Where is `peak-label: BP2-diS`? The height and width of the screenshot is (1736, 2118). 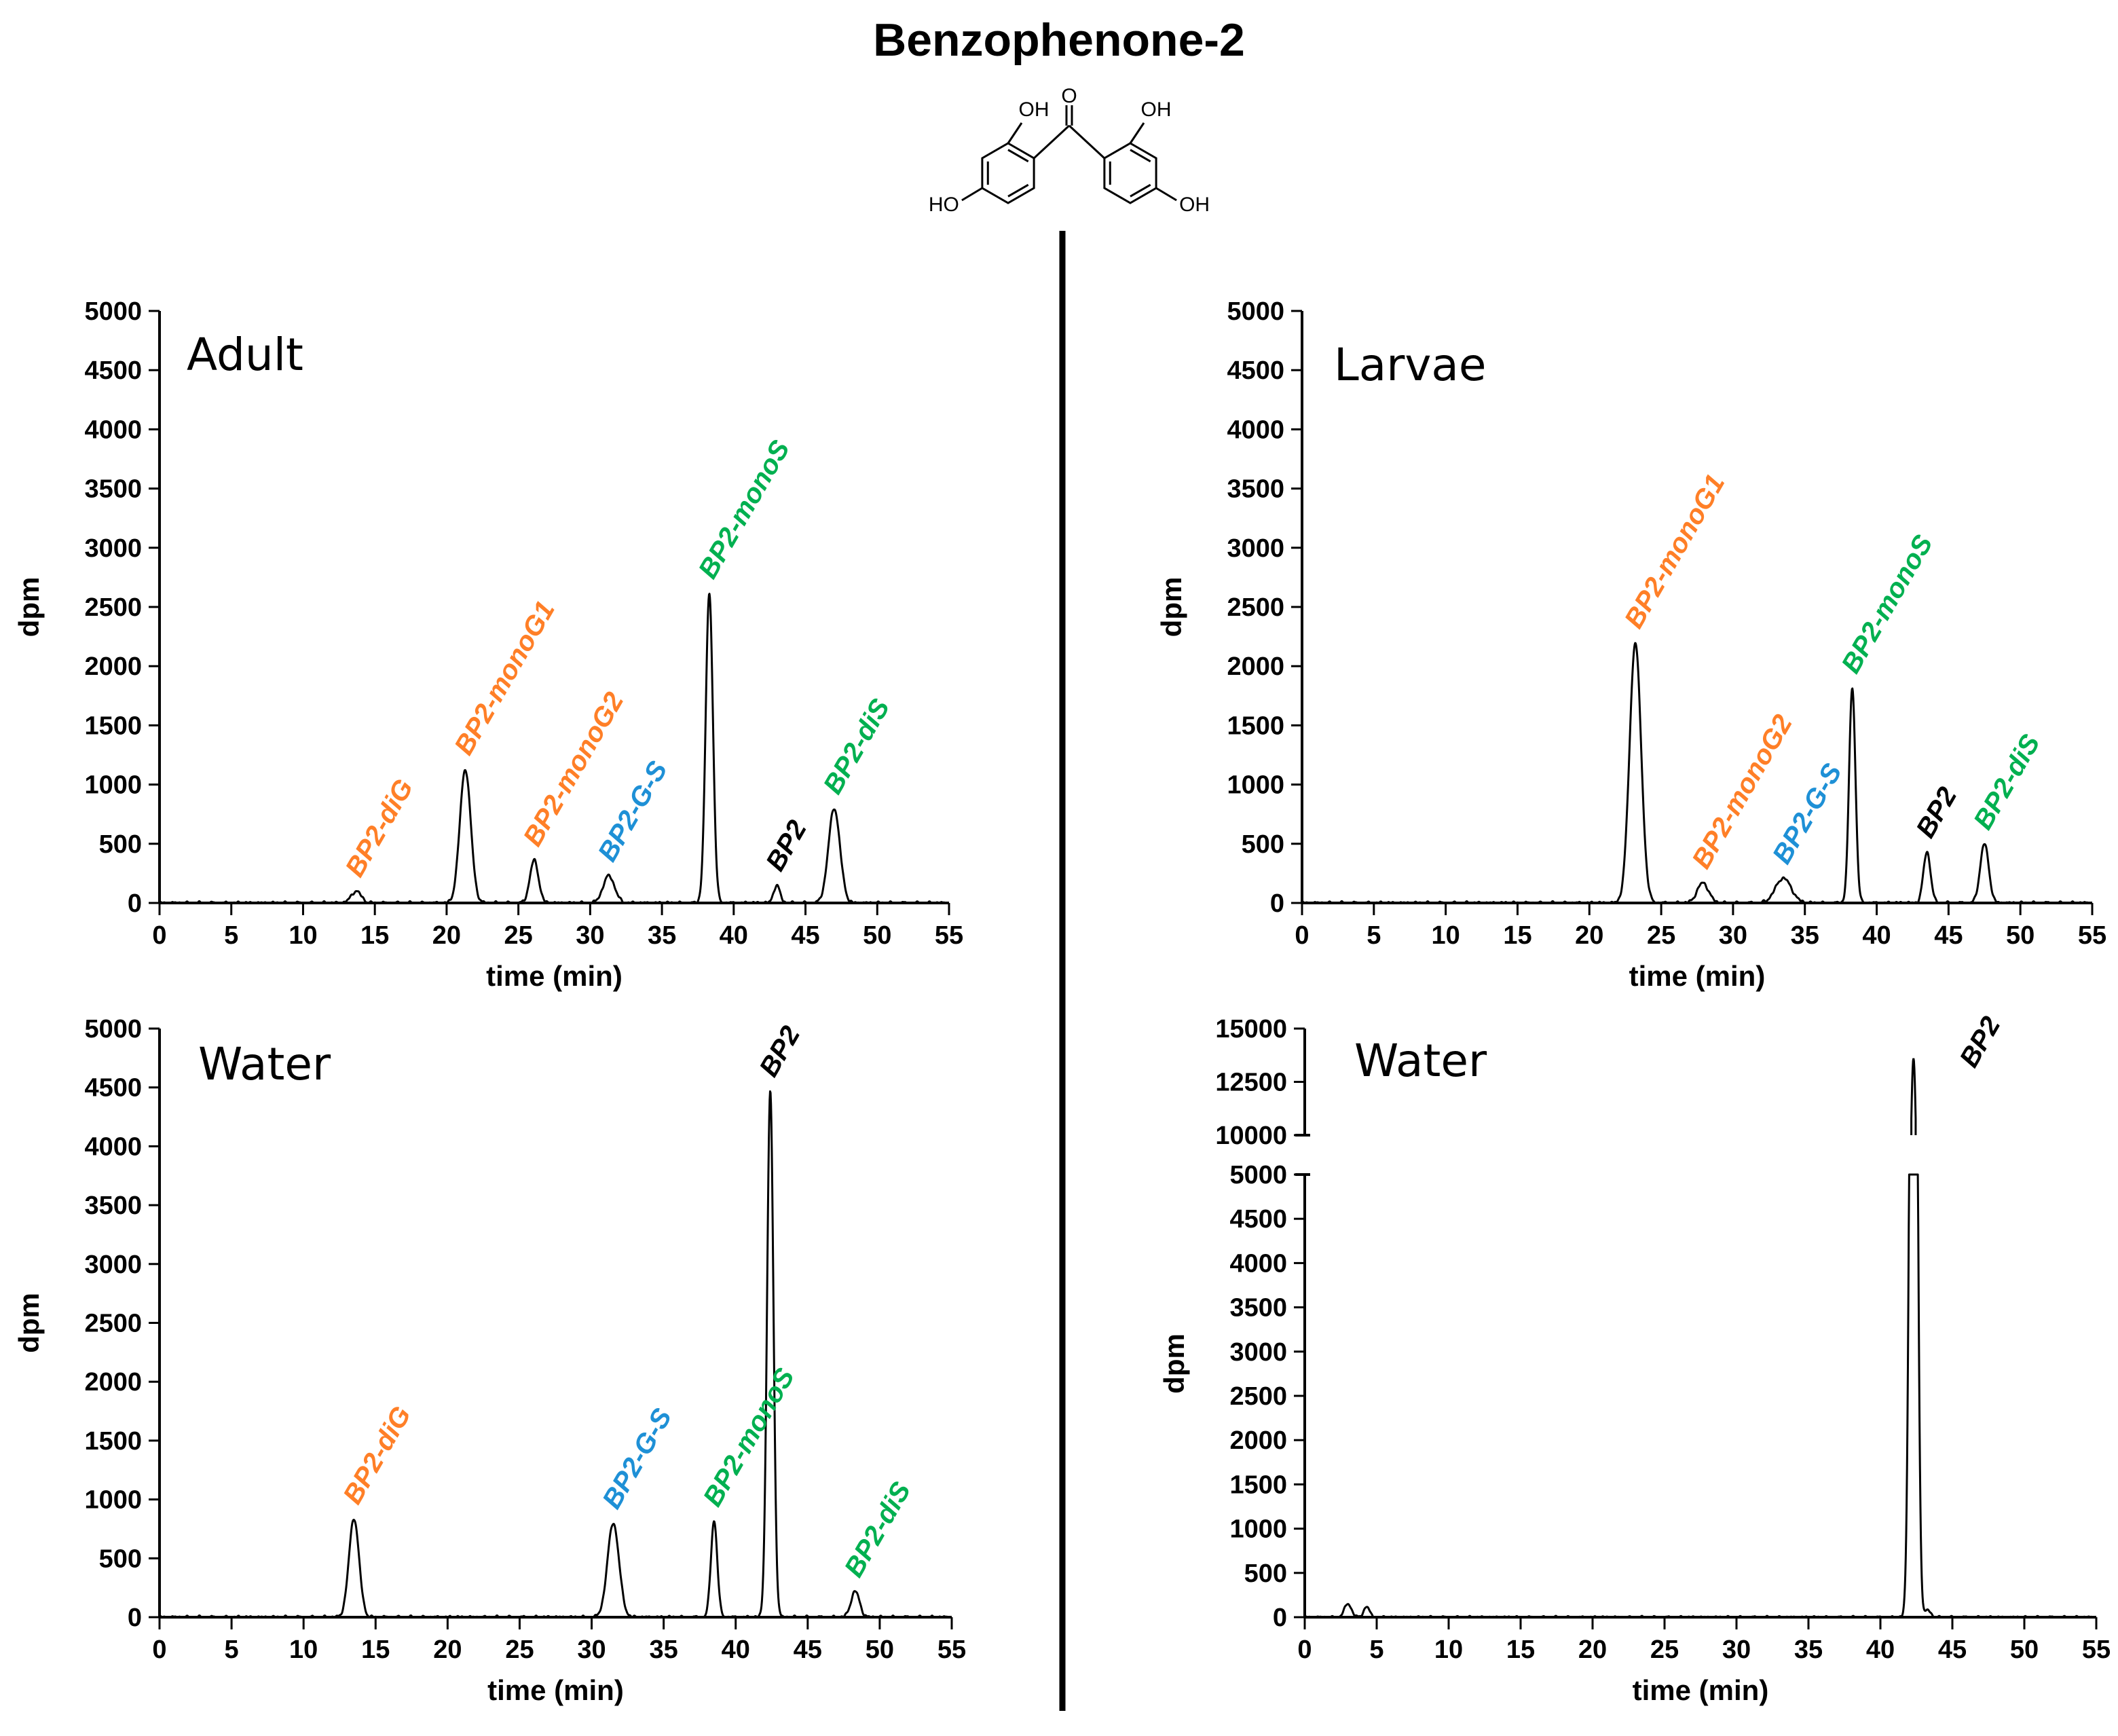 peak-label: BP2-diS is located at coordinates (2007, 782).